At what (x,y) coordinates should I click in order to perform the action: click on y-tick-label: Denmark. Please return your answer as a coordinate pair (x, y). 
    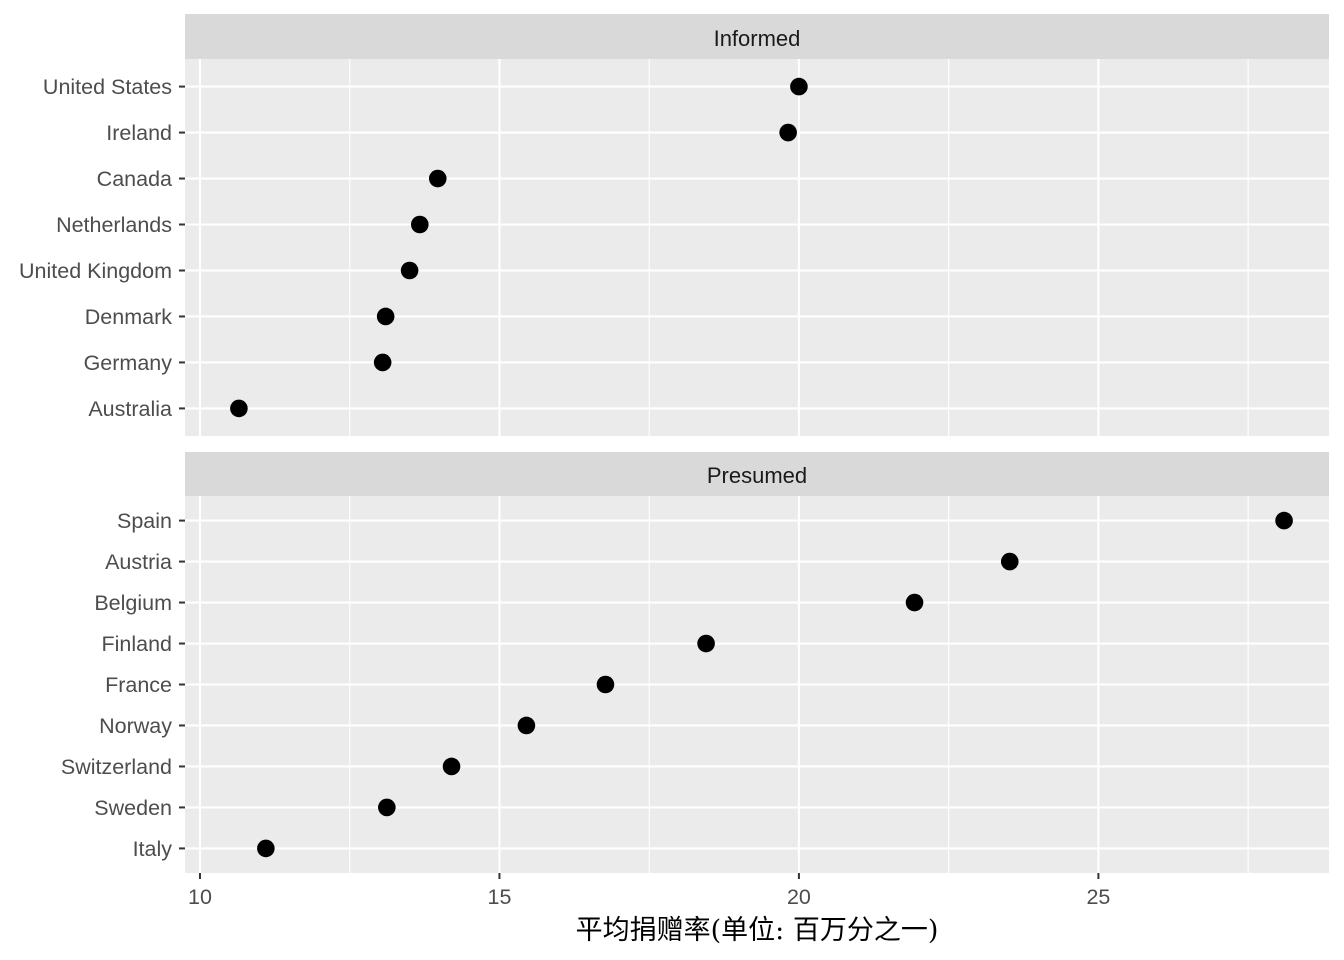
    Looking at the image, I should click on (128, 317).